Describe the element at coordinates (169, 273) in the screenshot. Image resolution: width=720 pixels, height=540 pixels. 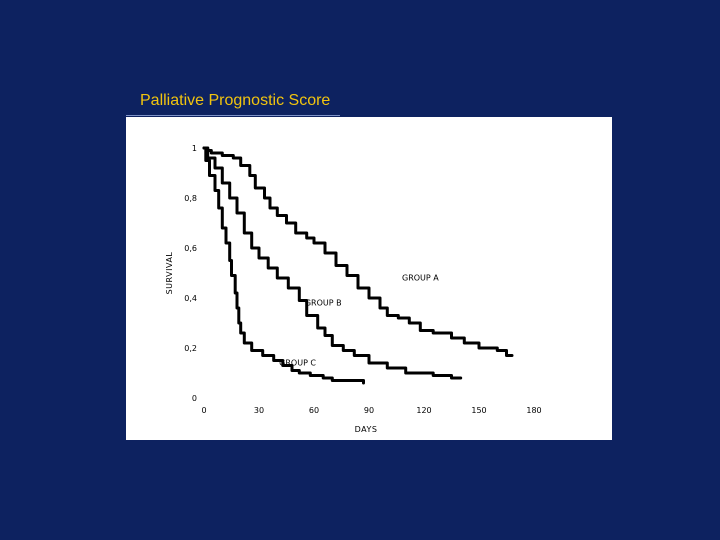
I see `y-axis-title: SURVIVAL` at that location.